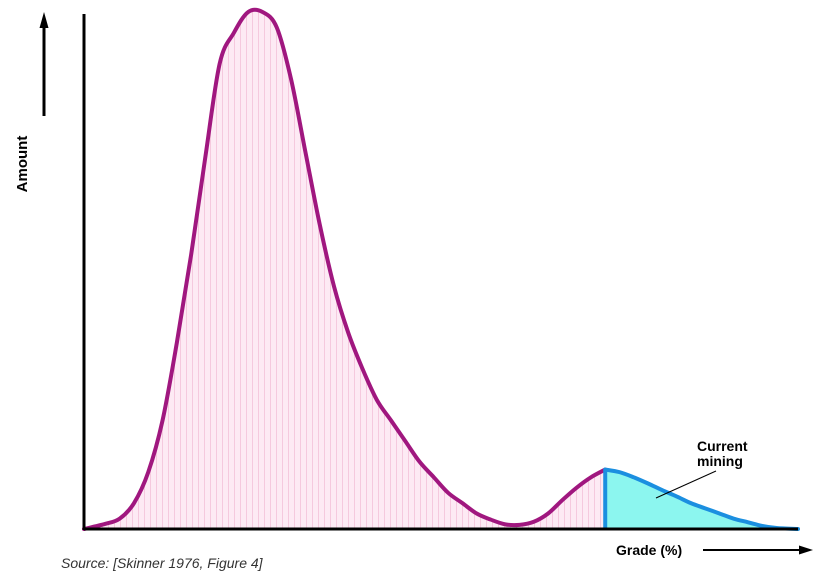 Image resolution: width=814 pixels, height=572 pixels. I want to click on y-arrow-head, so click(44, 20).